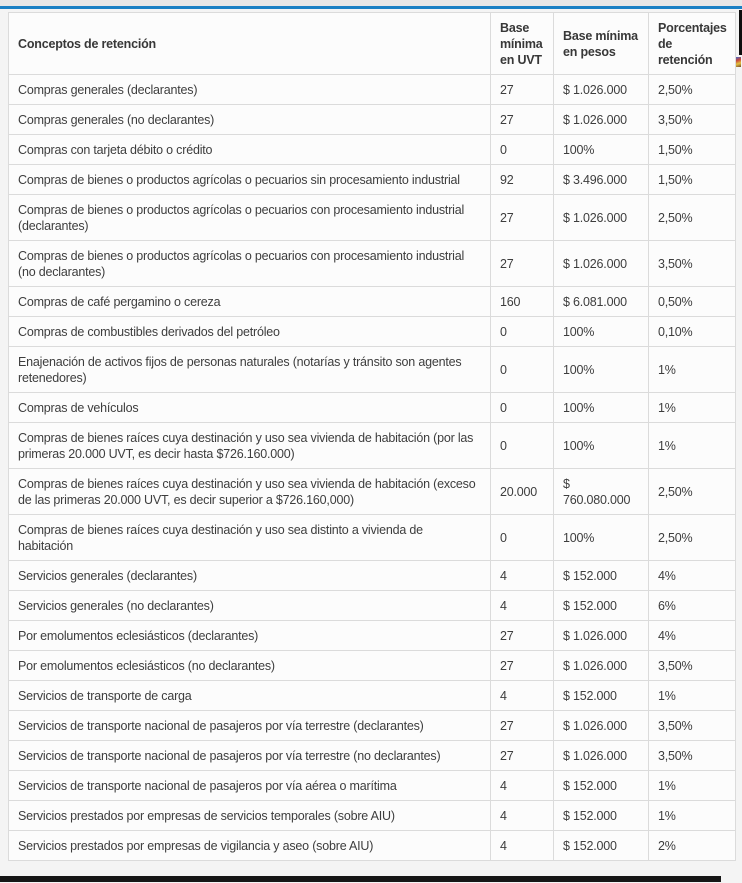 This screenshot has height=883, width=742. What do you see at coordinates (692, 179) in the screenshot?
I see `rate-cell: 1,50%` at bounding box center [692, 179].